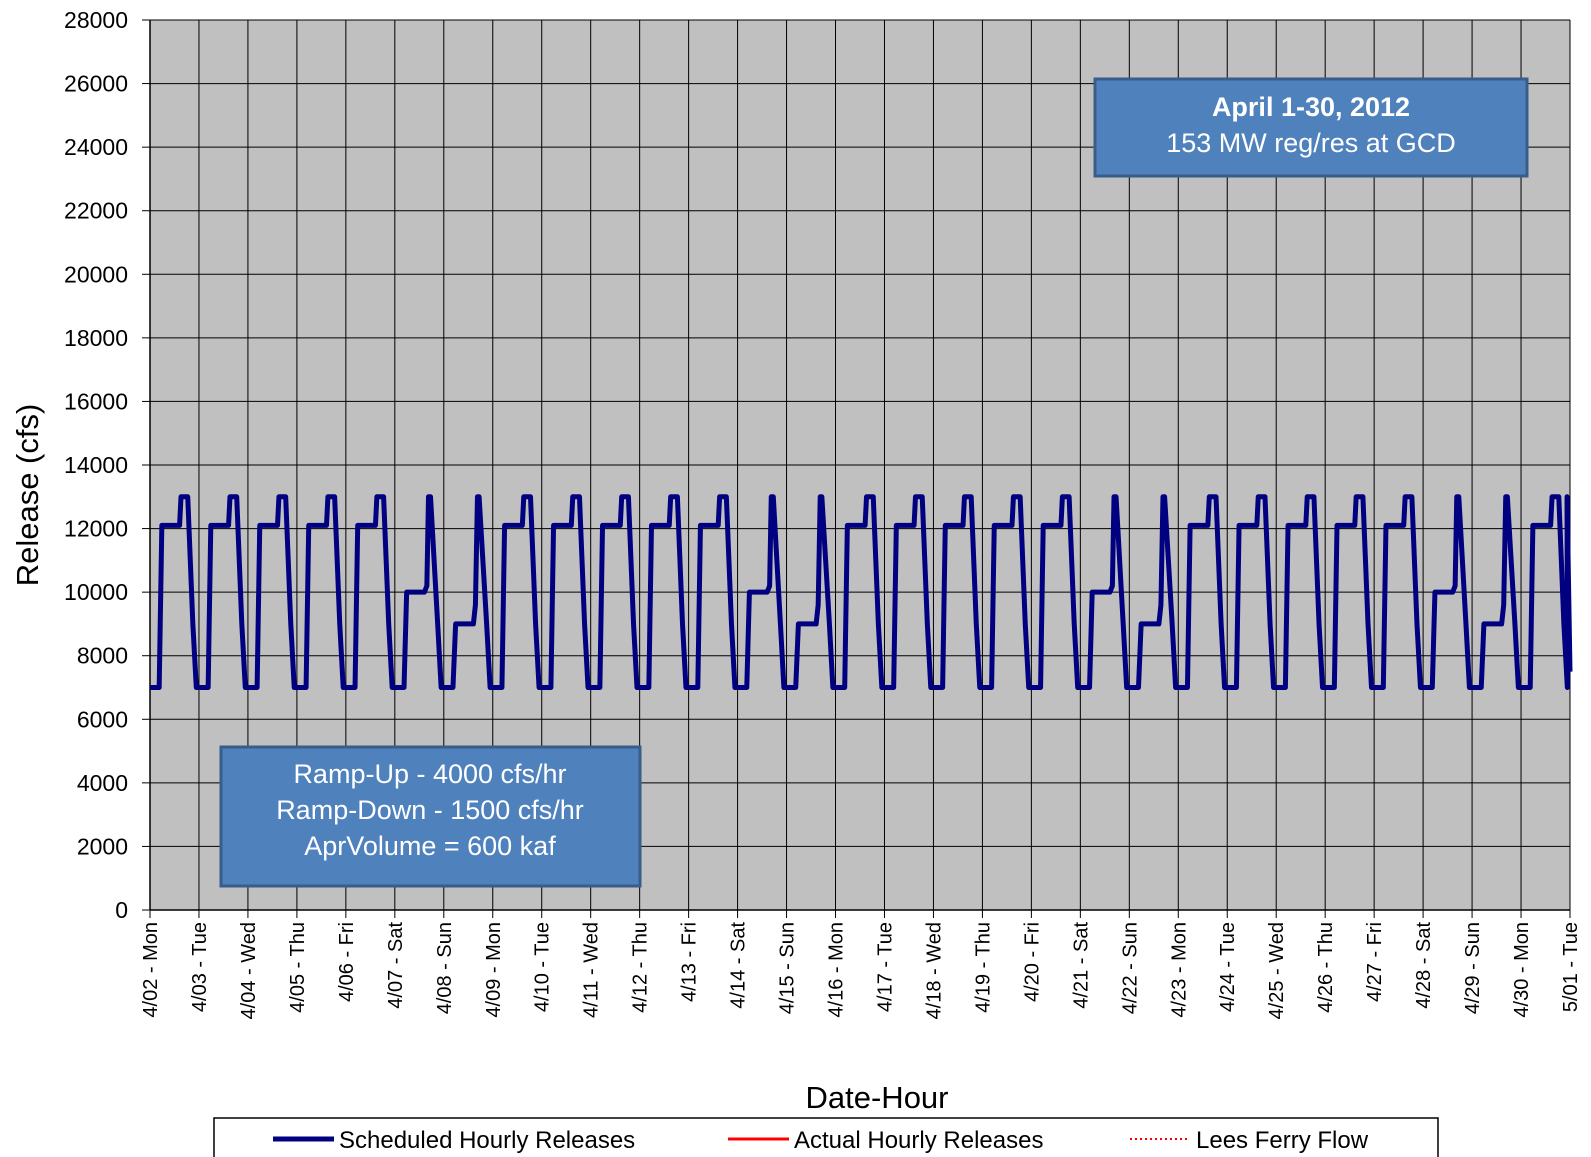  What do you see at coordinates (543, 967) in the screenshot?
I see `x-tick-label: 4/10 - Tue` at bounding box center [543, 967].